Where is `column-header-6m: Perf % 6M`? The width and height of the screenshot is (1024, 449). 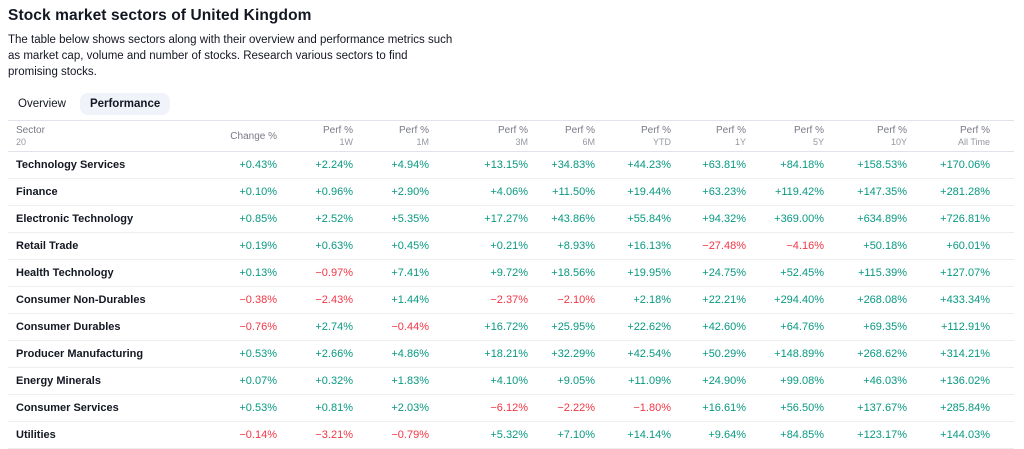 column-header-6m: Perf % 6M is located at coordinates (561, 136).